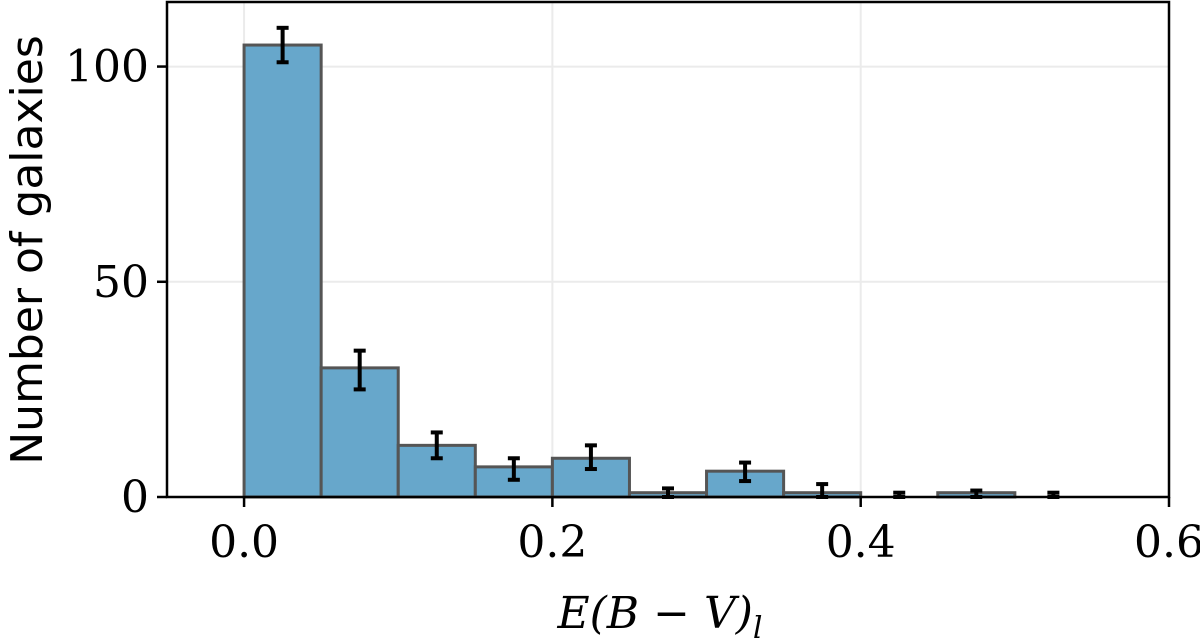 The image size is (1200, 643). What do you see at coordinates (654, 613) in the screenshot?
I see `x-axis-label-main: E(B − V)` at bounding box center [654, 613].